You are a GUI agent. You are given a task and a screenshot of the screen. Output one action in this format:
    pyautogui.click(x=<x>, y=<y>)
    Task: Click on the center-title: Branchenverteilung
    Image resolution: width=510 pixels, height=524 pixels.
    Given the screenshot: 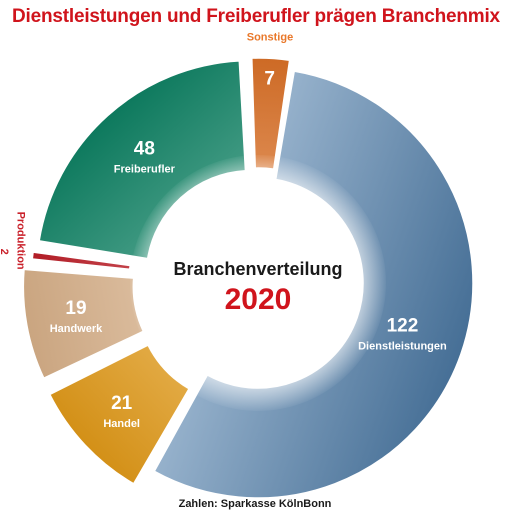 What is the action you would take?
    pyautogui.click(x=257, y=269)
    